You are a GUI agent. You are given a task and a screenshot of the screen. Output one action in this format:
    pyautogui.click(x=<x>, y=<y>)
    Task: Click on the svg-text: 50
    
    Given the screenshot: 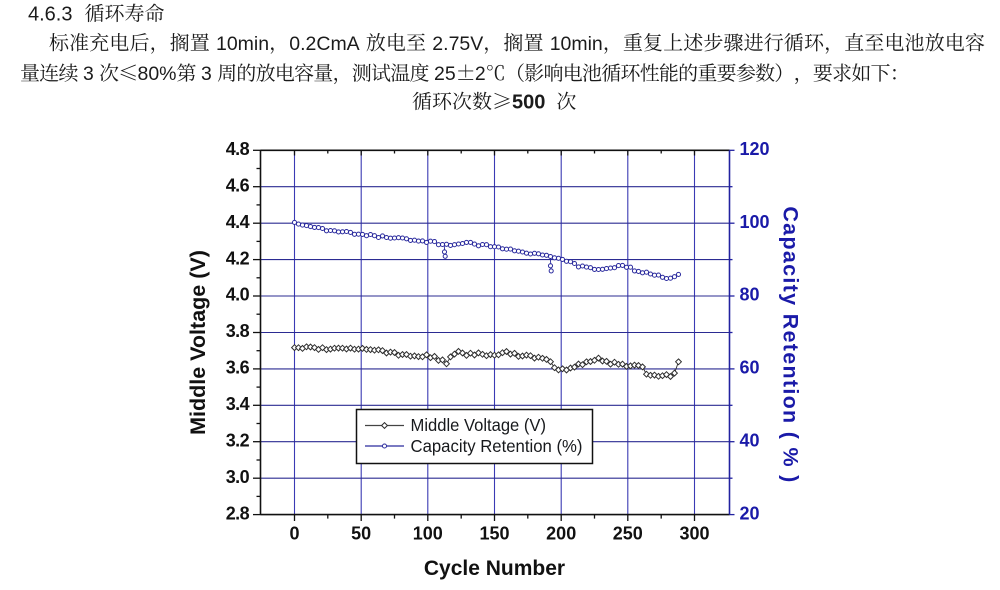 What is the action you would take?
    pyautogui.click(x=361, y=534)
    